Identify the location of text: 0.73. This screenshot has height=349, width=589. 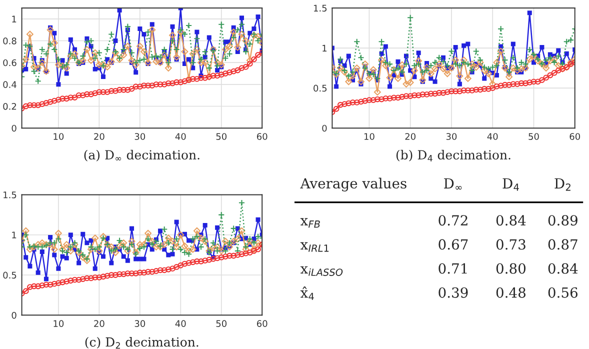
(511, 244).